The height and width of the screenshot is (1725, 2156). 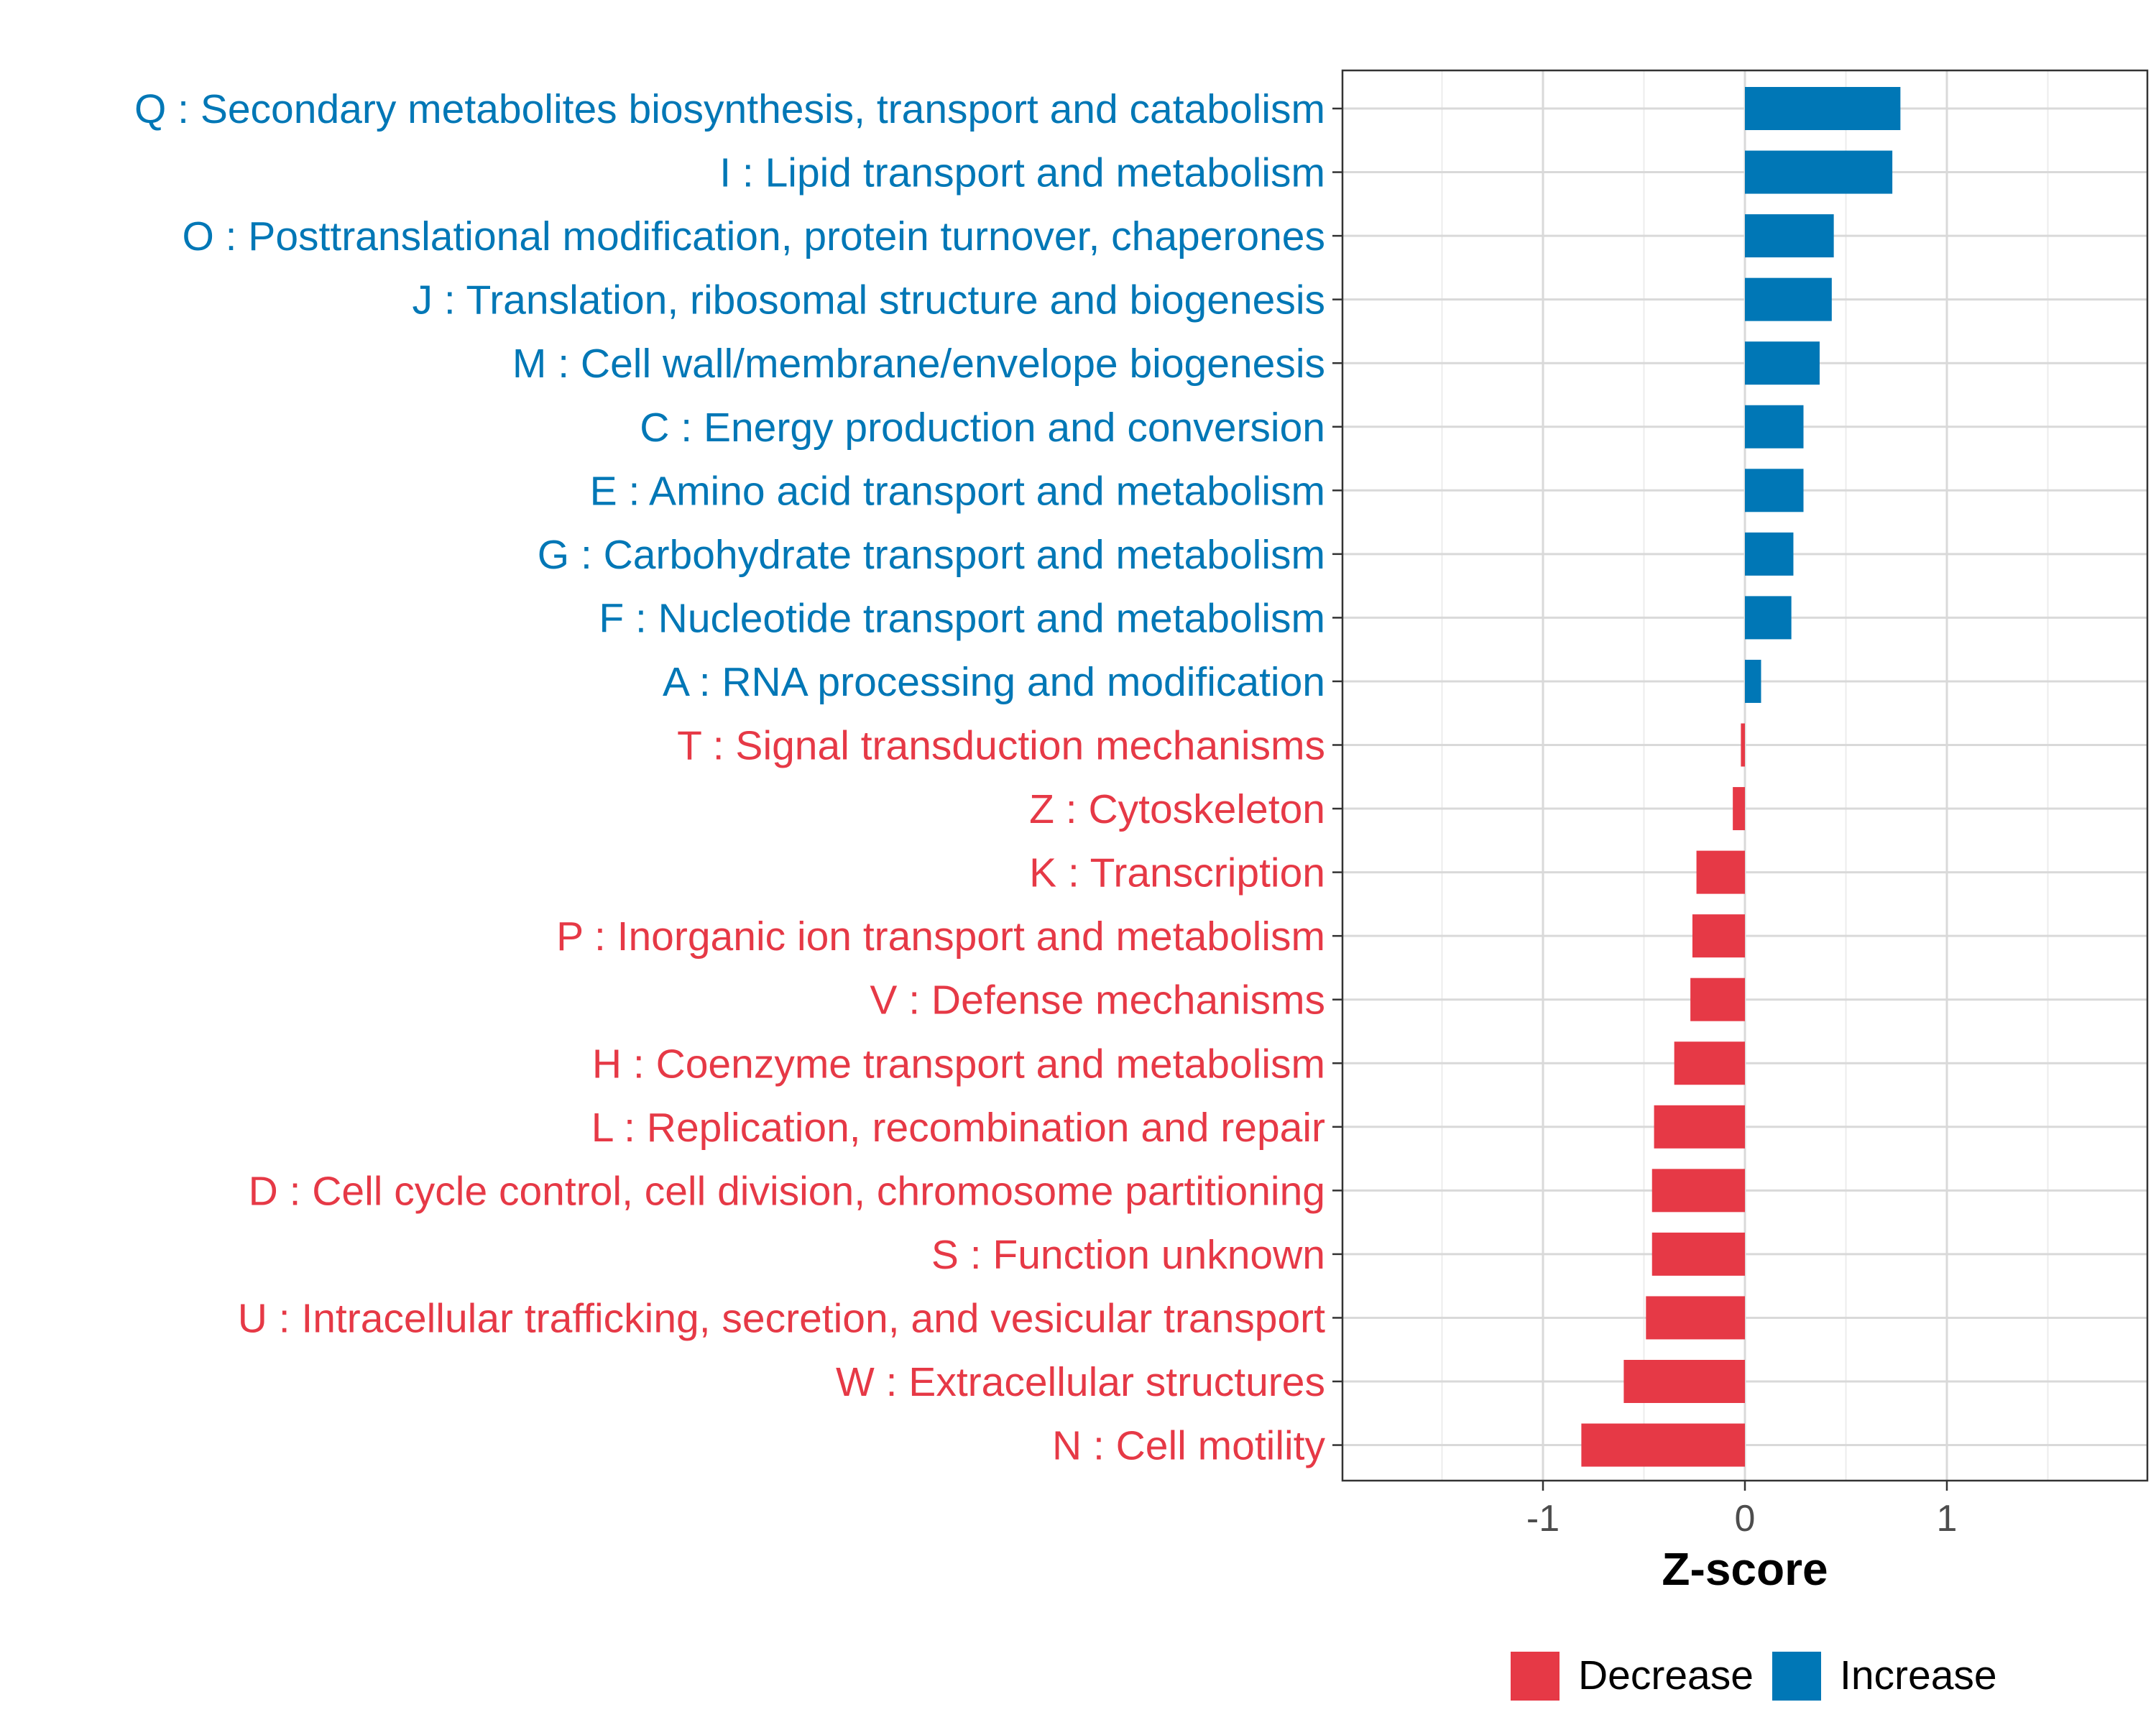 What do you see at coordinates (1080, 1382) in the screenshot?
I see `y-tick-label: W : Extracellular structures` at bounding box center [1080, 1382].